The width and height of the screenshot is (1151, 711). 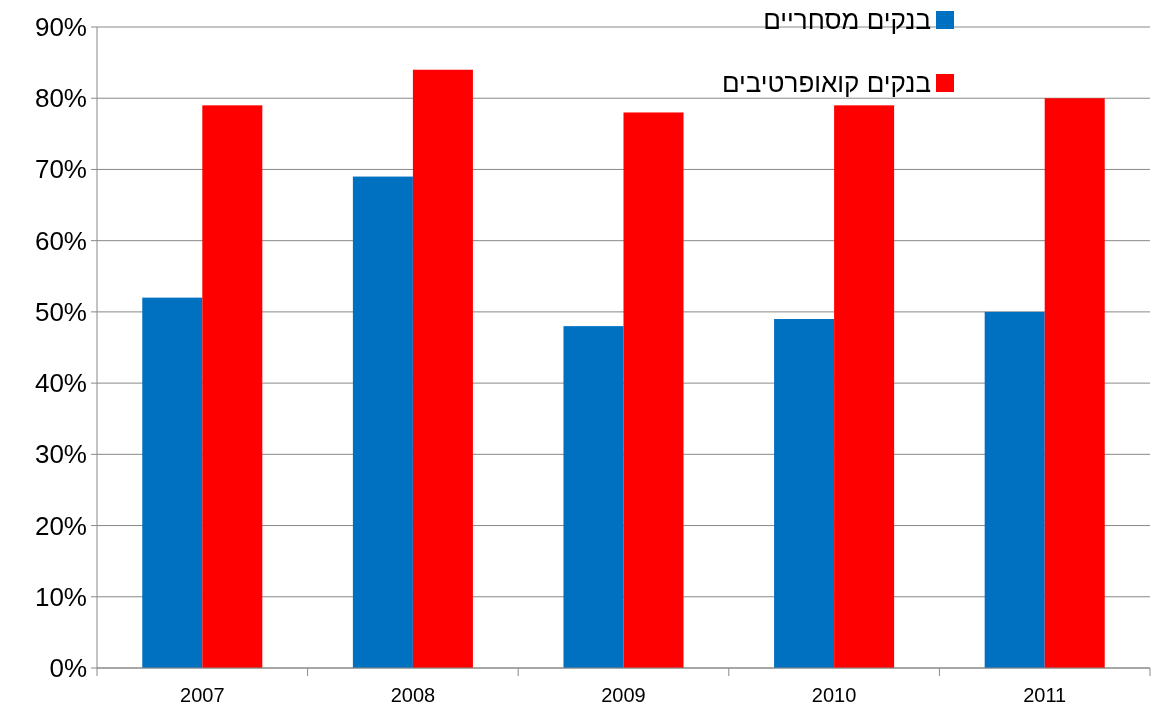 I want to click on y-tick-label: 50%, so click(x=60, y=311).